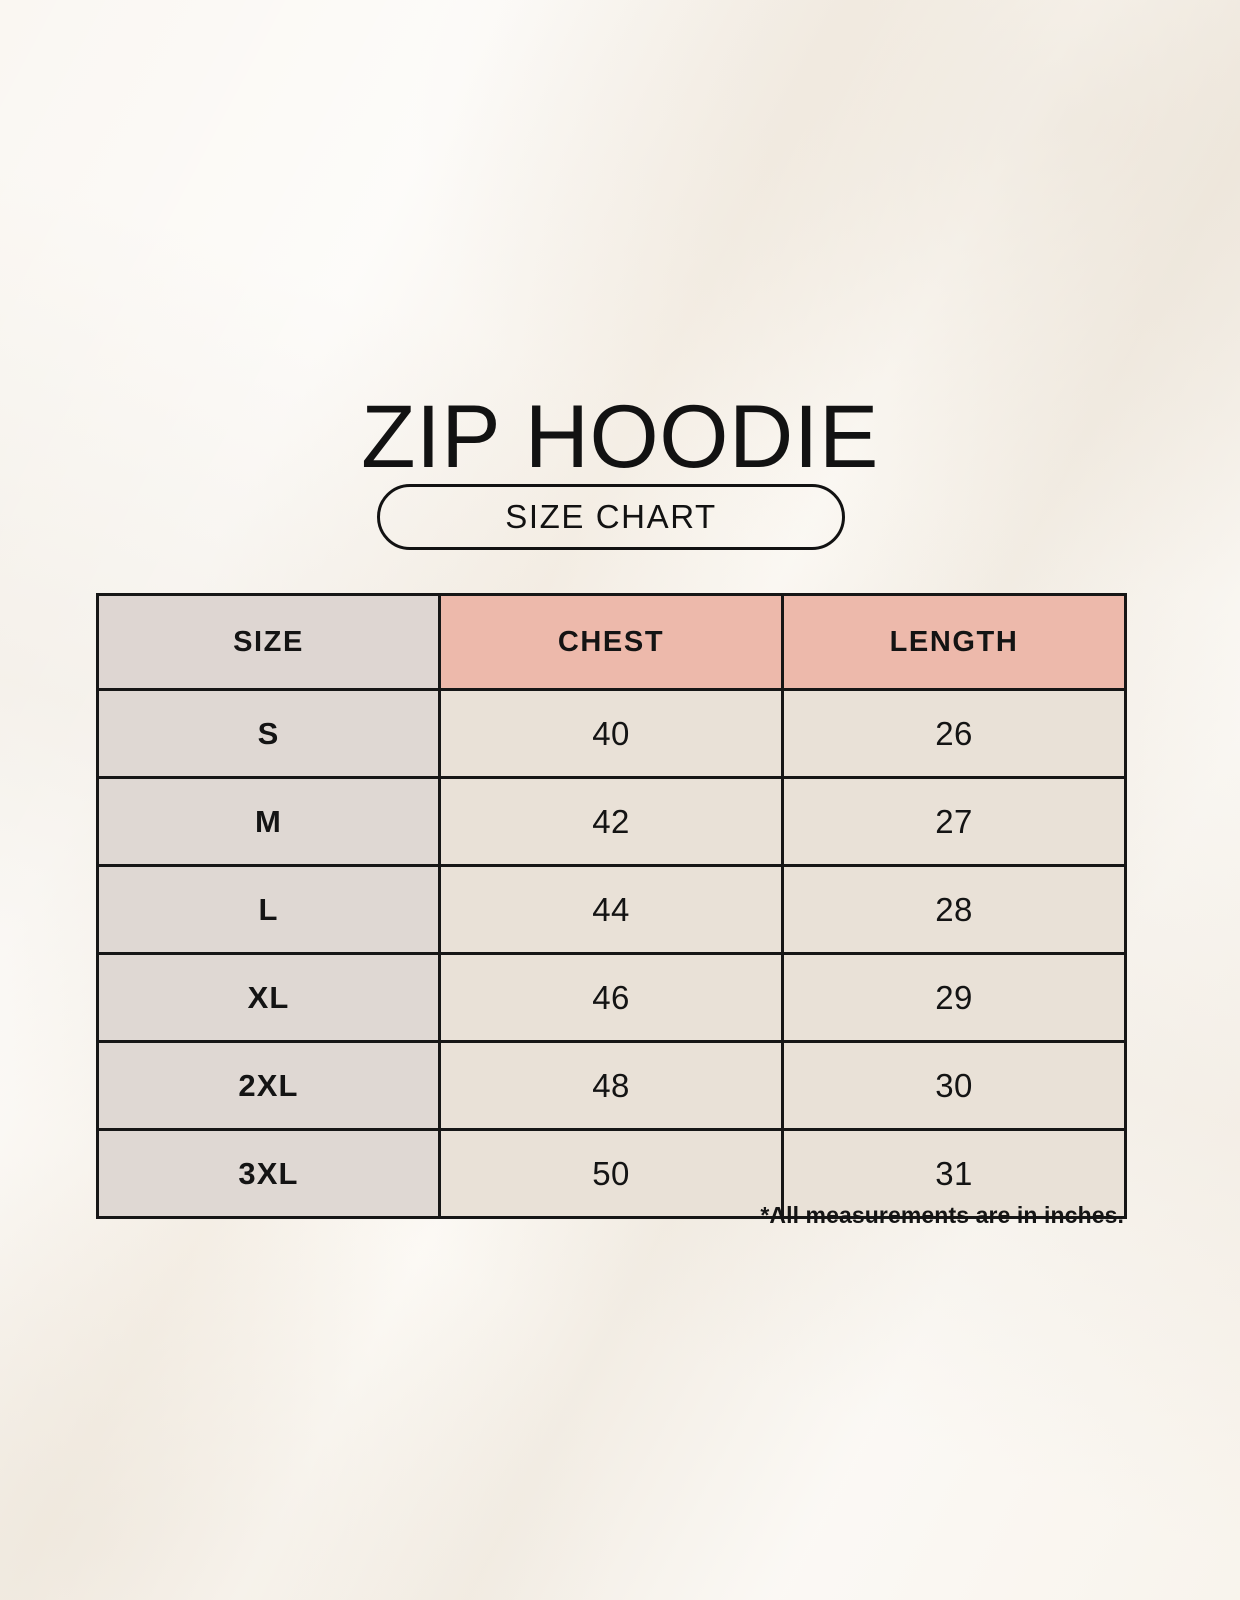 This screenshot has width=1240, height=1600. Describe the element at coordinates (268, 733) in the screenshot. I see `cell-size: S` at that location.